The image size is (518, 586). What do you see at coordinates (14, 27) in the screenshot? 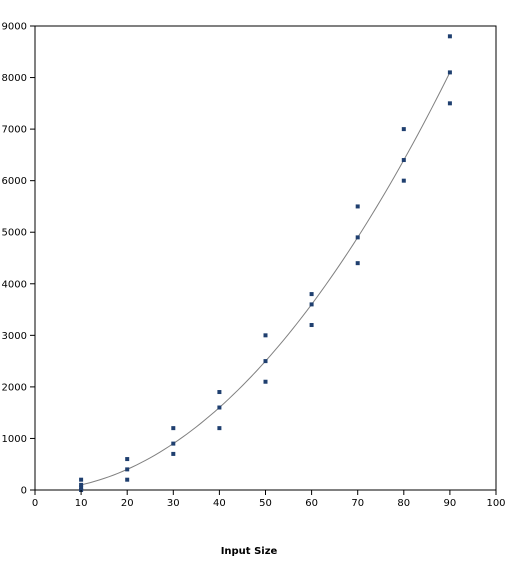
I see `y-tick-label-9000: 9000` at bounding box center [14, 27].